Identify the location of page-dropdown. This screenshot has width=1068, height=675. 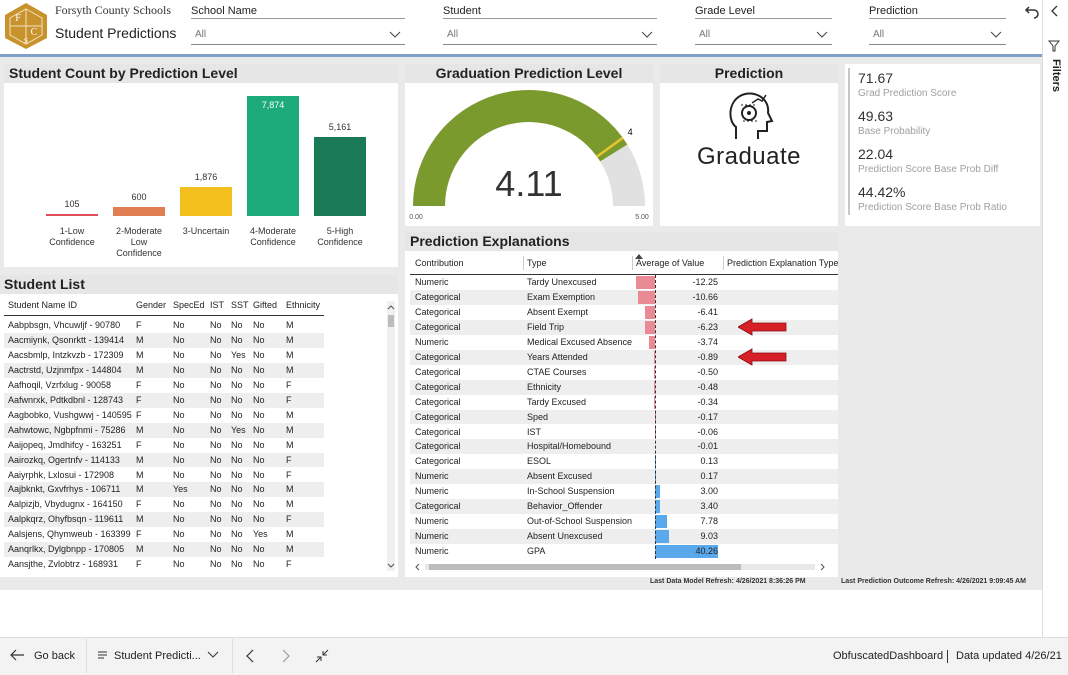
(213, 655).